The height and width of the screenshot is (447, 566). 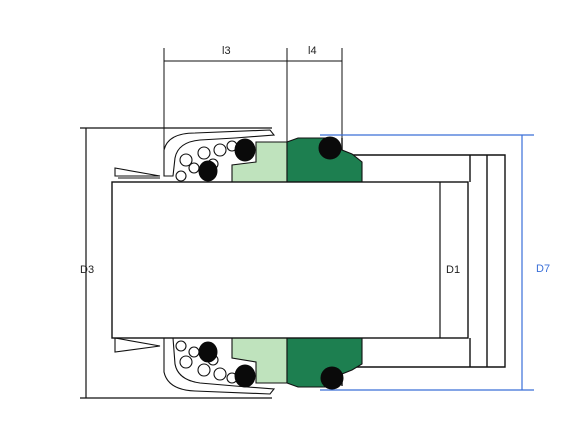 What do you see at coordinates (208, 171) in the screenshot?
I see `o-ring-inner-top` at bounding box center [208, 171].